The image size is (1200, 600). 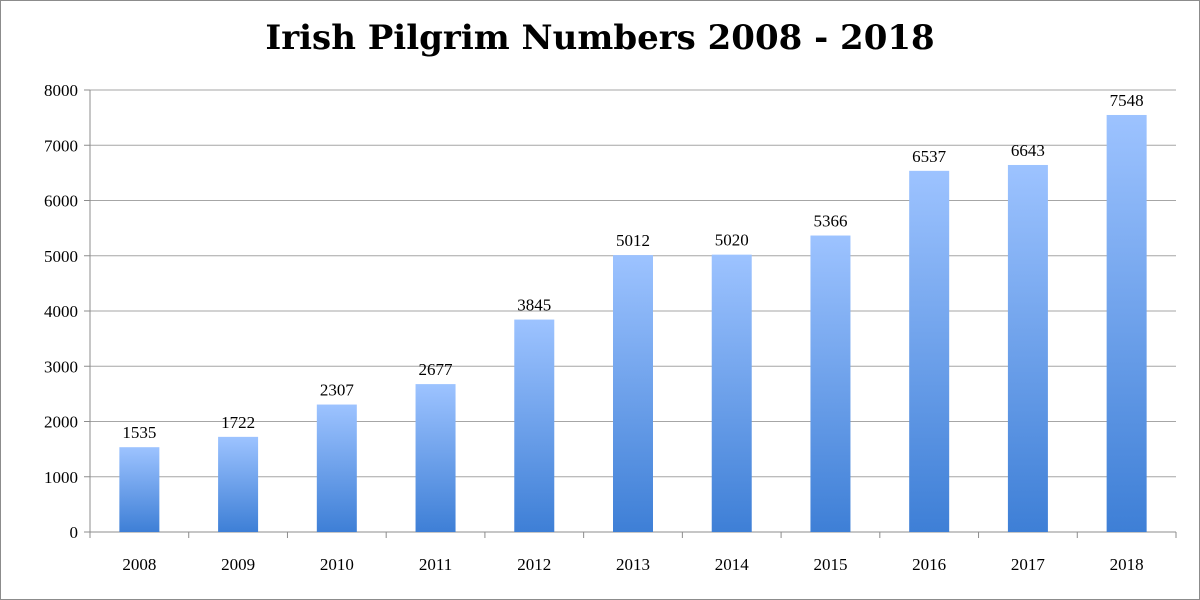 What do you see at coordinates (633, 240) in the screenshot?
I see `data-label-2013: 5012` at bounding box center [633, 240].